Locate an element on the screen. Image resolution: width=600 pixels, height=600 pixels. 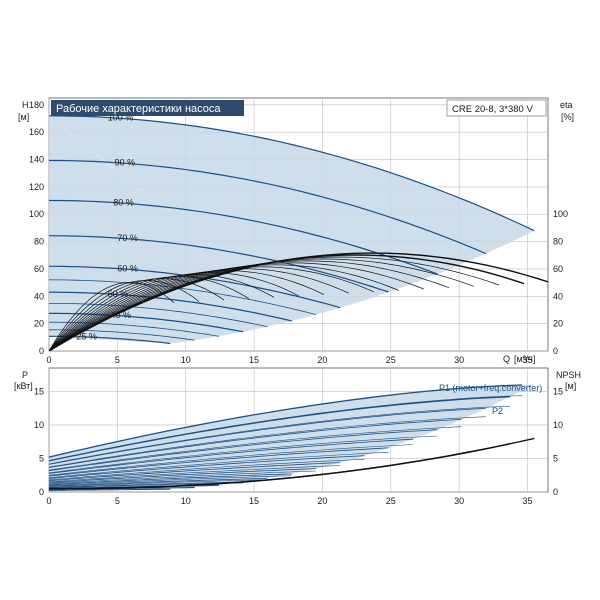
y-tick-label-h: 40 is located at coordinates (39, 296).